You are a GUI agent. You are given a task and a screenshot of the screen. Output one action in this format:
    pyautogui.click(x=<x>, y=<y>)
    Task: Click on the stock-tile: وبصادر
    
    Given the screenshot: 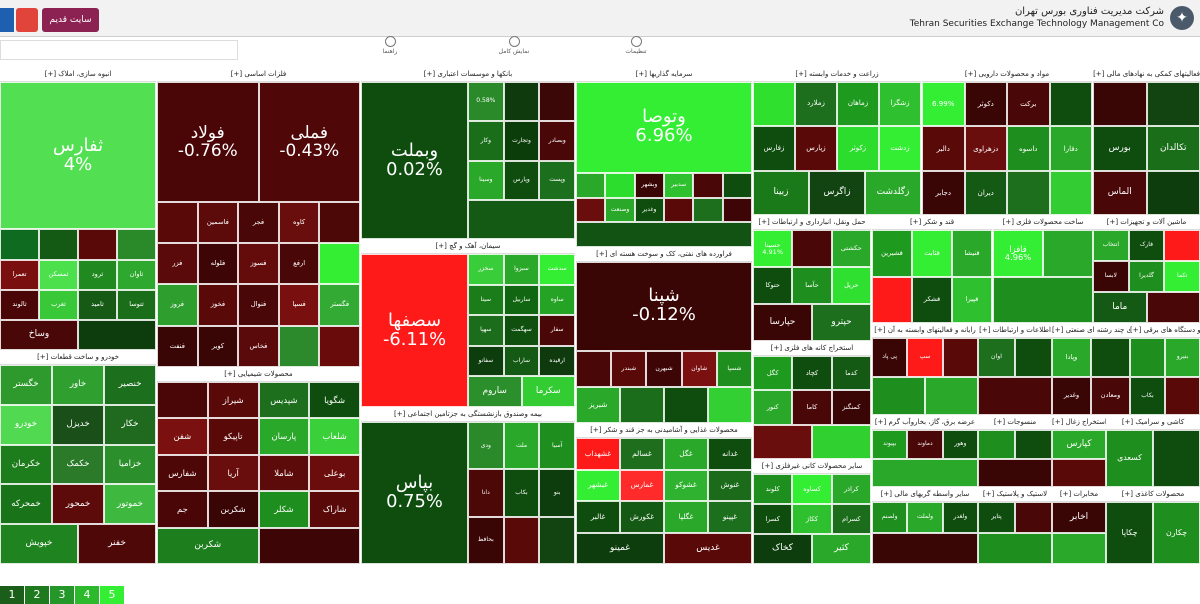 What is the action you would take?
    pyautogui.click(x=557, y=141)
    